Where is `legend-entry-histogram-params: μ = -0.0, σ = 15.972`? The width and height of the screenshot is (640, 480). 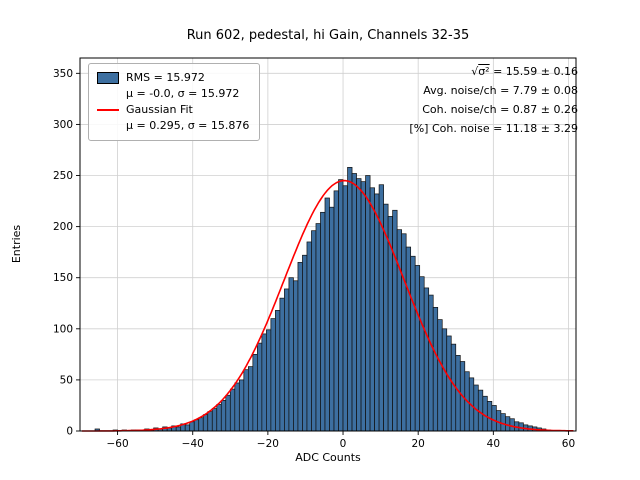
legend-entry-histogram-params: μ = -0.0, σ = 15.972 is located at coordinates (183, 93).